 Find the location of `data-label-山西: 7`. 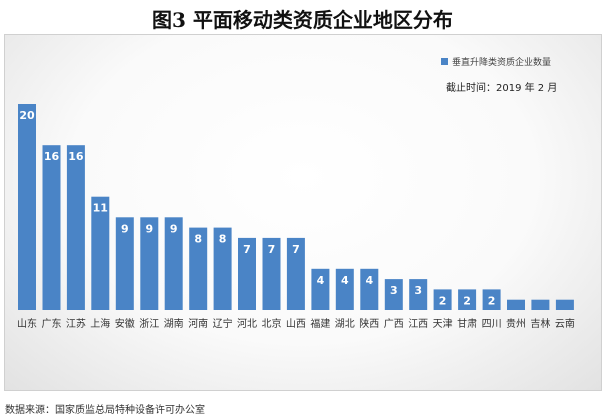

data-label-山西: 7 is located at coordinates (296, 249).